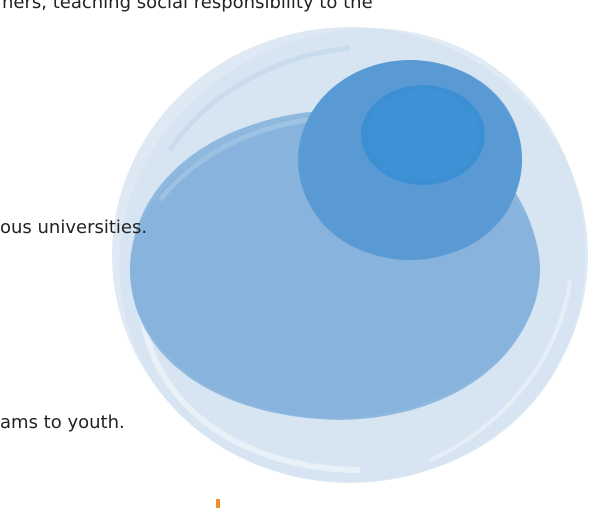 This screenshot has width=589, height=508. I want to click on body-text-line: ams to youth., so click(62, 422).